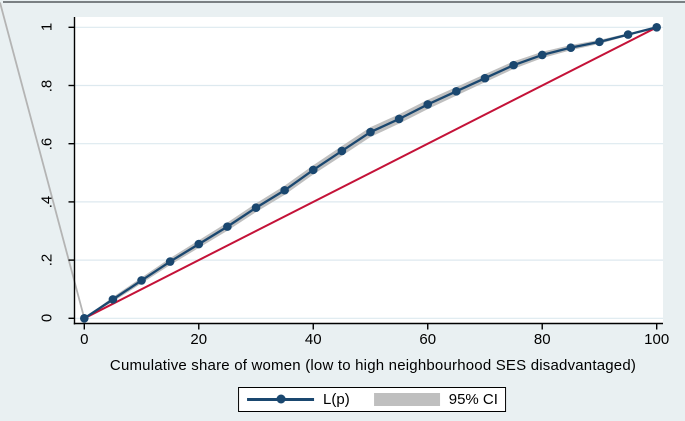 This screenshot has height=421, width=685. I want to click on x-tick-label-0: 0, so click(84, 339).